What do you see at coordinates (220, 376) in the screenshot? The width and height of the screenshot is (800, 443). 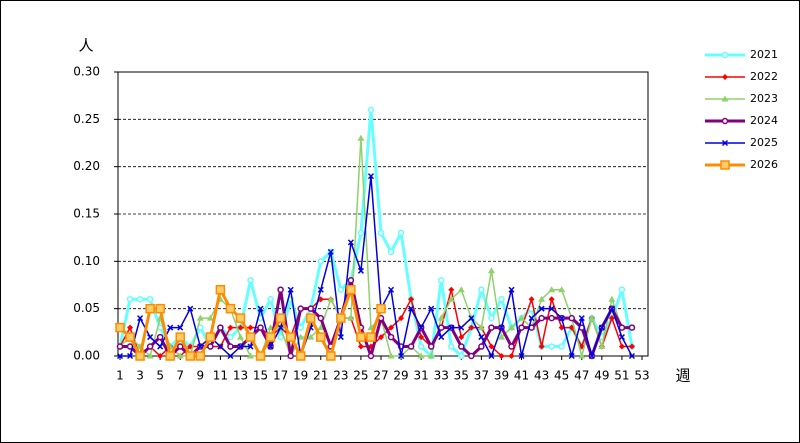 I see `x-tick-label: 11` at bounding box center [220, 376].